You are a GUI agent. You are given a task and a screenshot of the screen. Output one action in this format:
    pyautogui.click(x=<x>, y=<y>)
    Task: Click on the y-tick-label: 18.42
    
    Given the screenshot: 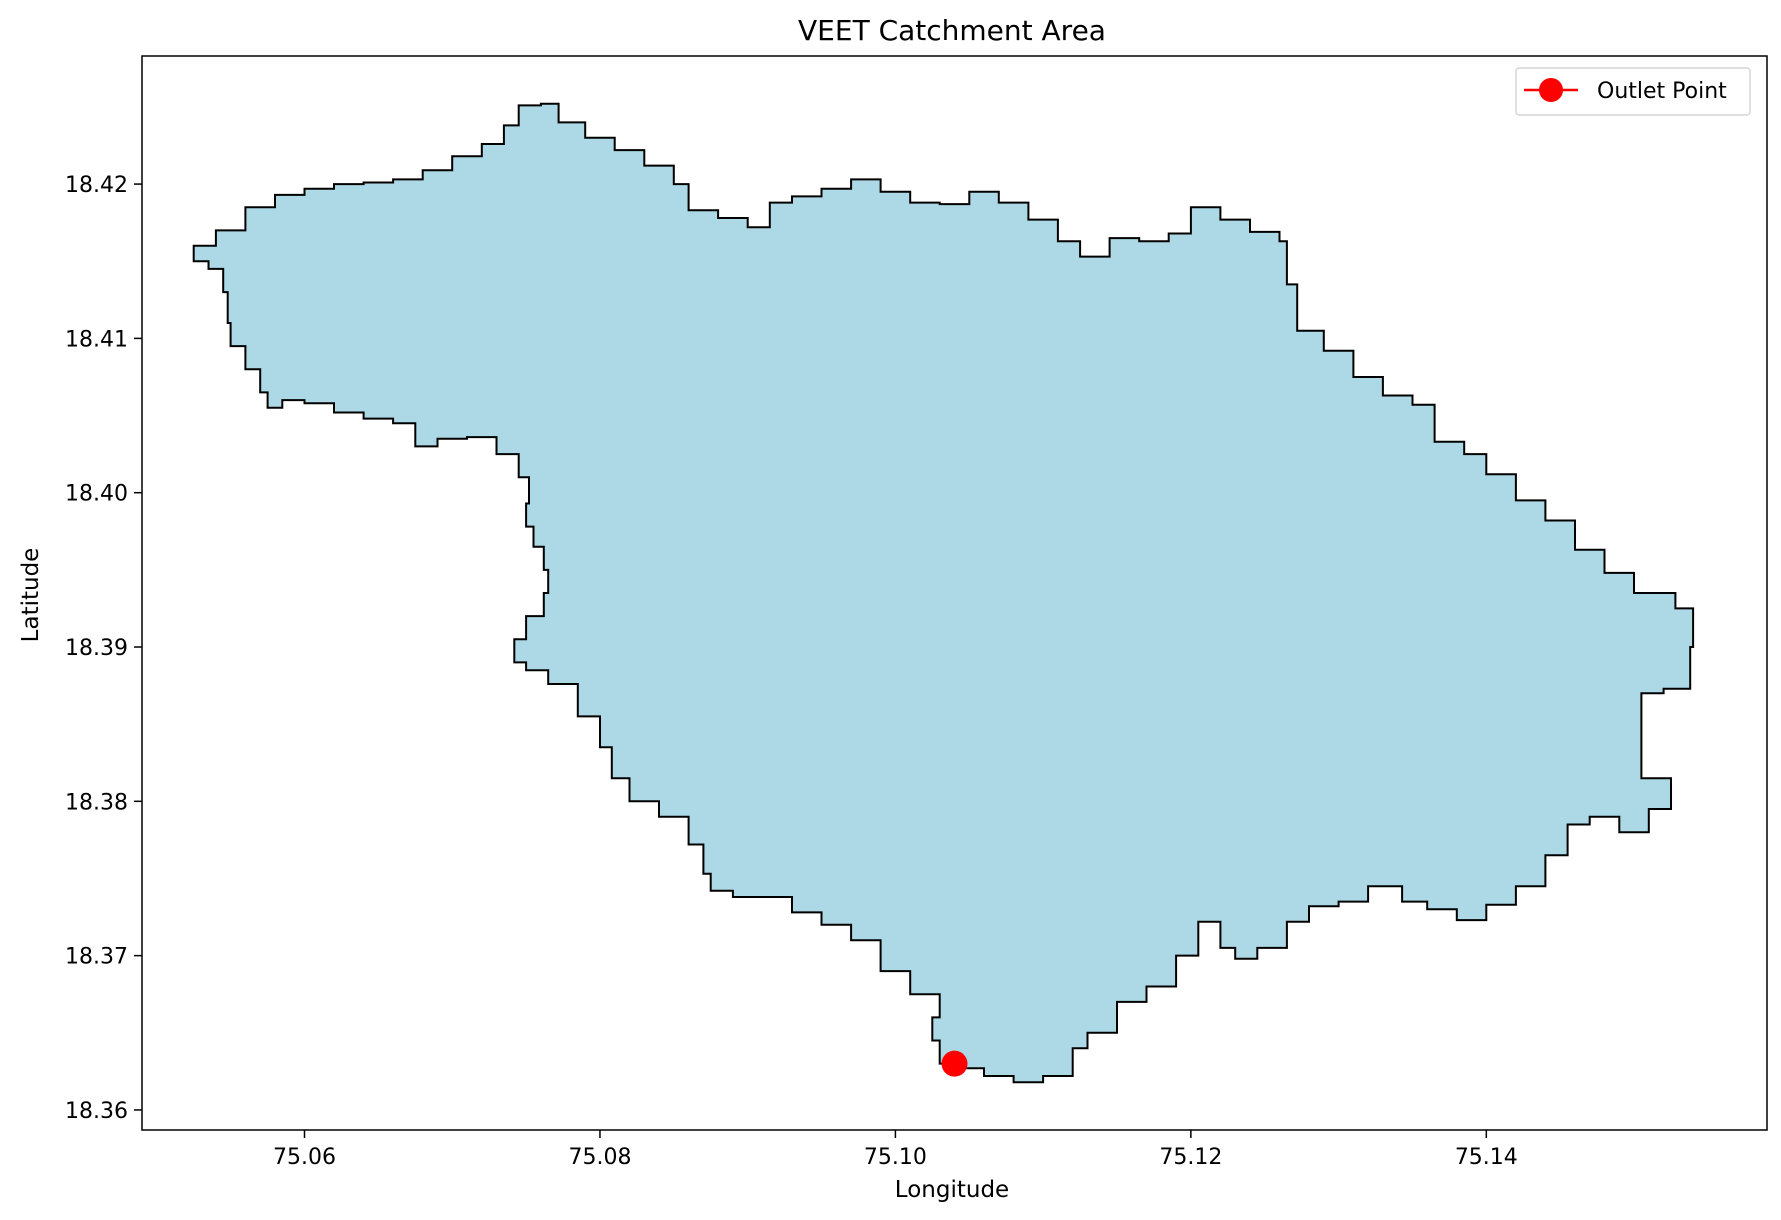 What is the action you would take?
    pyautogui.click(x=96, y=185)
    